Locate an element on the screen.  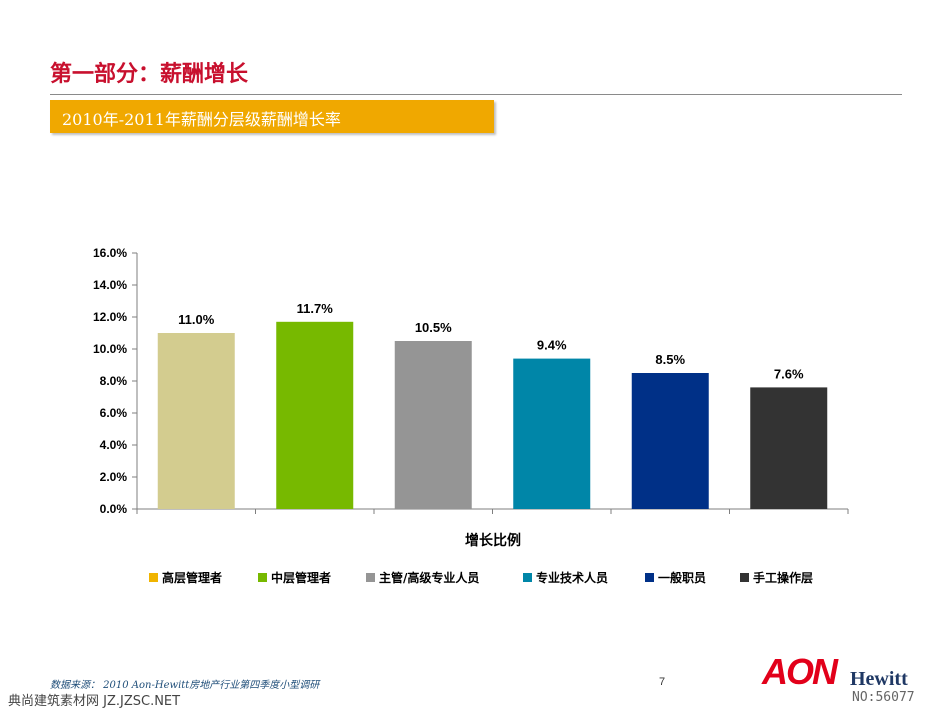
y-tick-label: 6.0% is located at coordinates (114, 413).